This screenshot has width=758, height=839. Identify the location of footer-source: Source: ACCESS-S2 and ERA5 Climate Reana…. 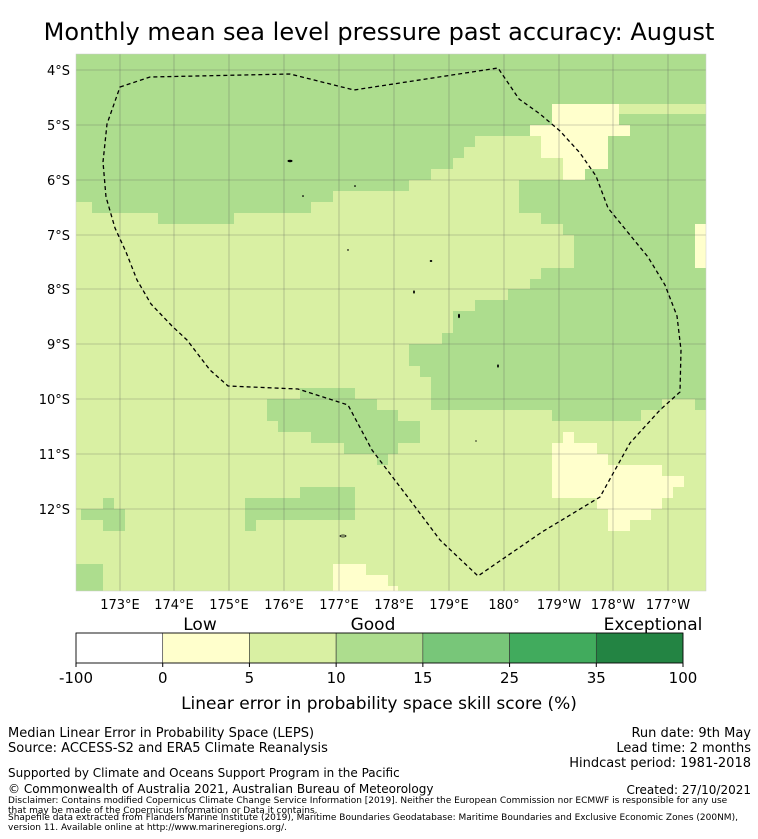
(168, 748).